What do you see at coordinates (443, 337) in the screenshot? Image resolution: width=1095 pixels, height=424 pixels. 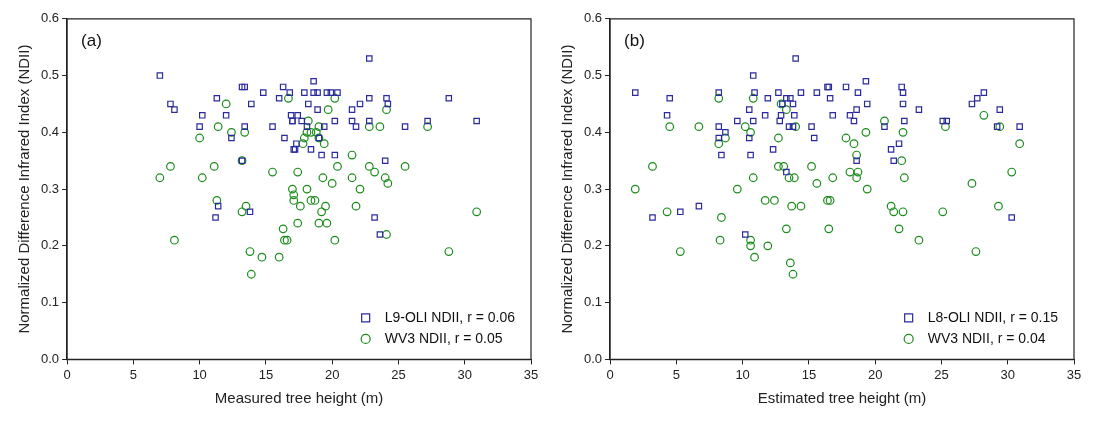 I see `legend-label: WV3 NDII, r = 0.05` at bounding box center [443, 337].